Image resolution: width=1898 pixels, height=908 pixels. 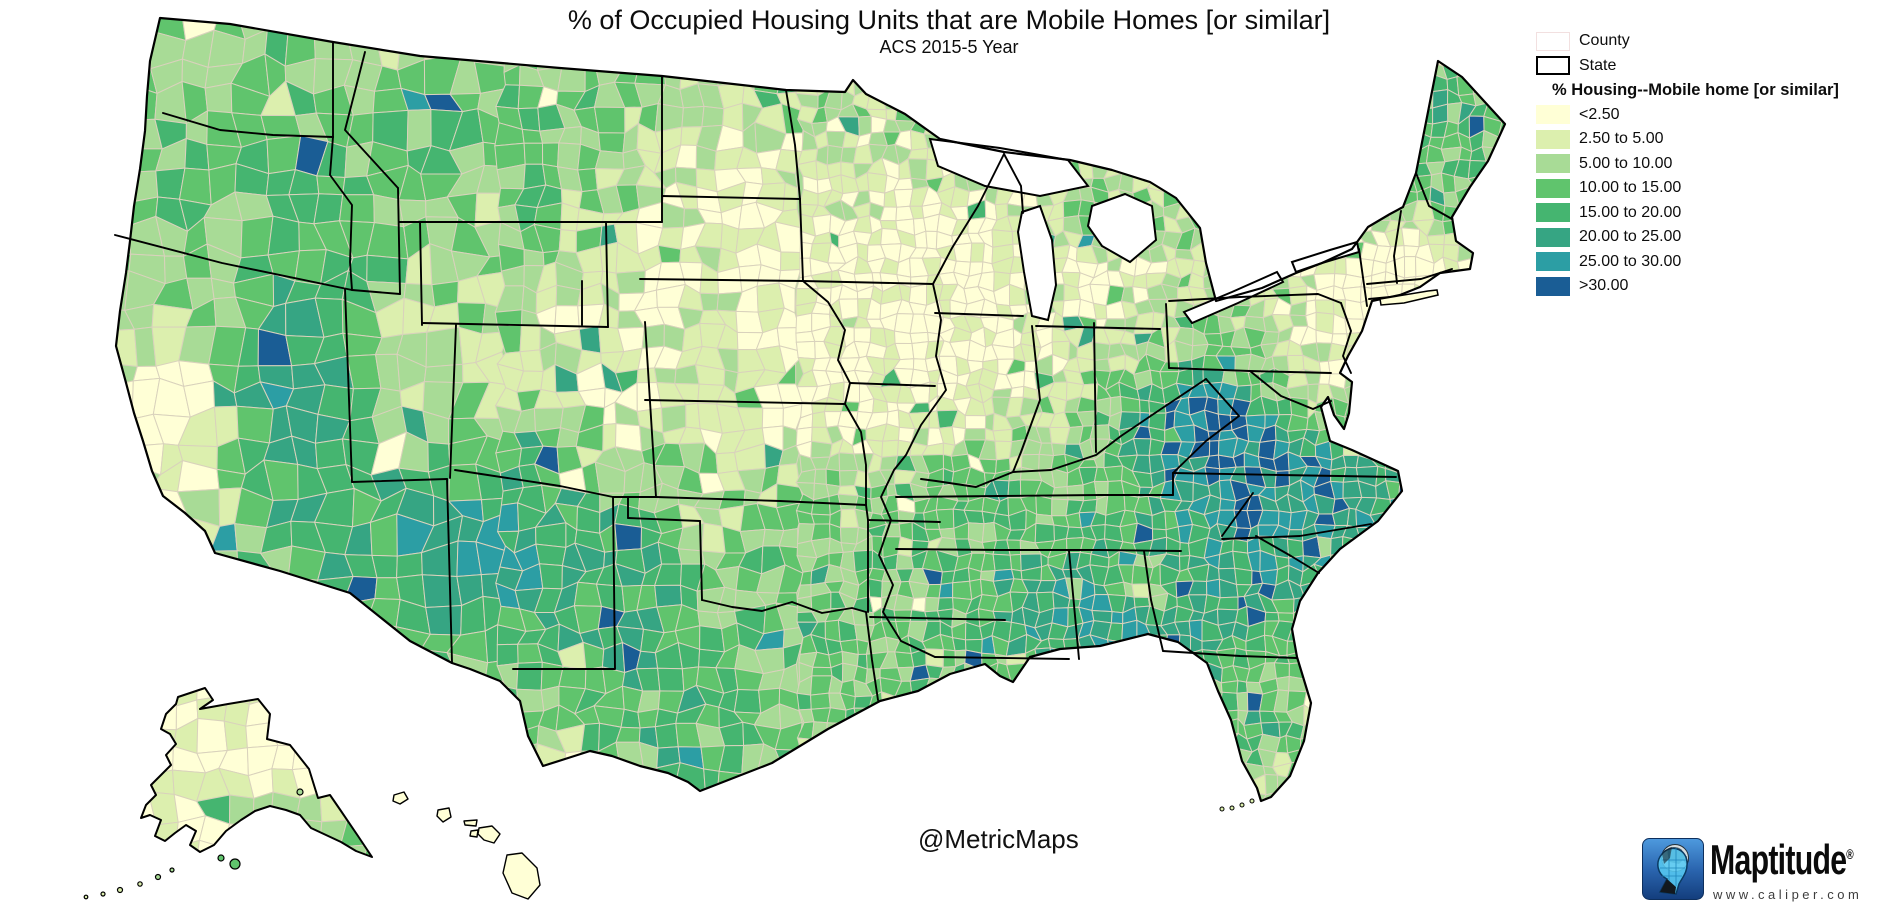 What do you see at coordinates (1695, 89) in the screenshot?
I see `legend-header: % Housing--Mobile home [or similar]` at bounding box center [1695, 89].